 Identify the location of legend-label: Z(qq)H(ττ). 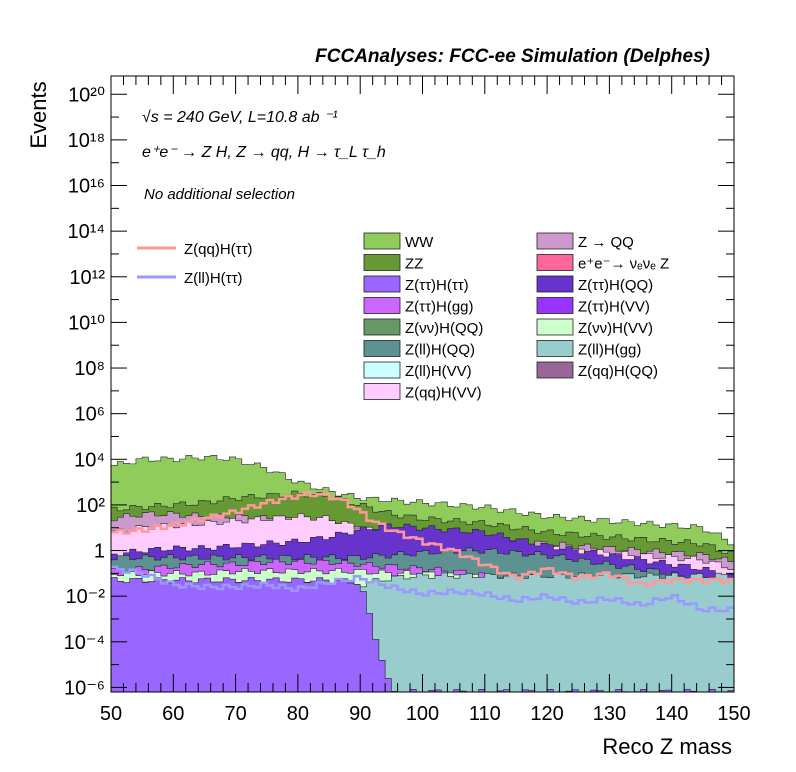
(218, 249).